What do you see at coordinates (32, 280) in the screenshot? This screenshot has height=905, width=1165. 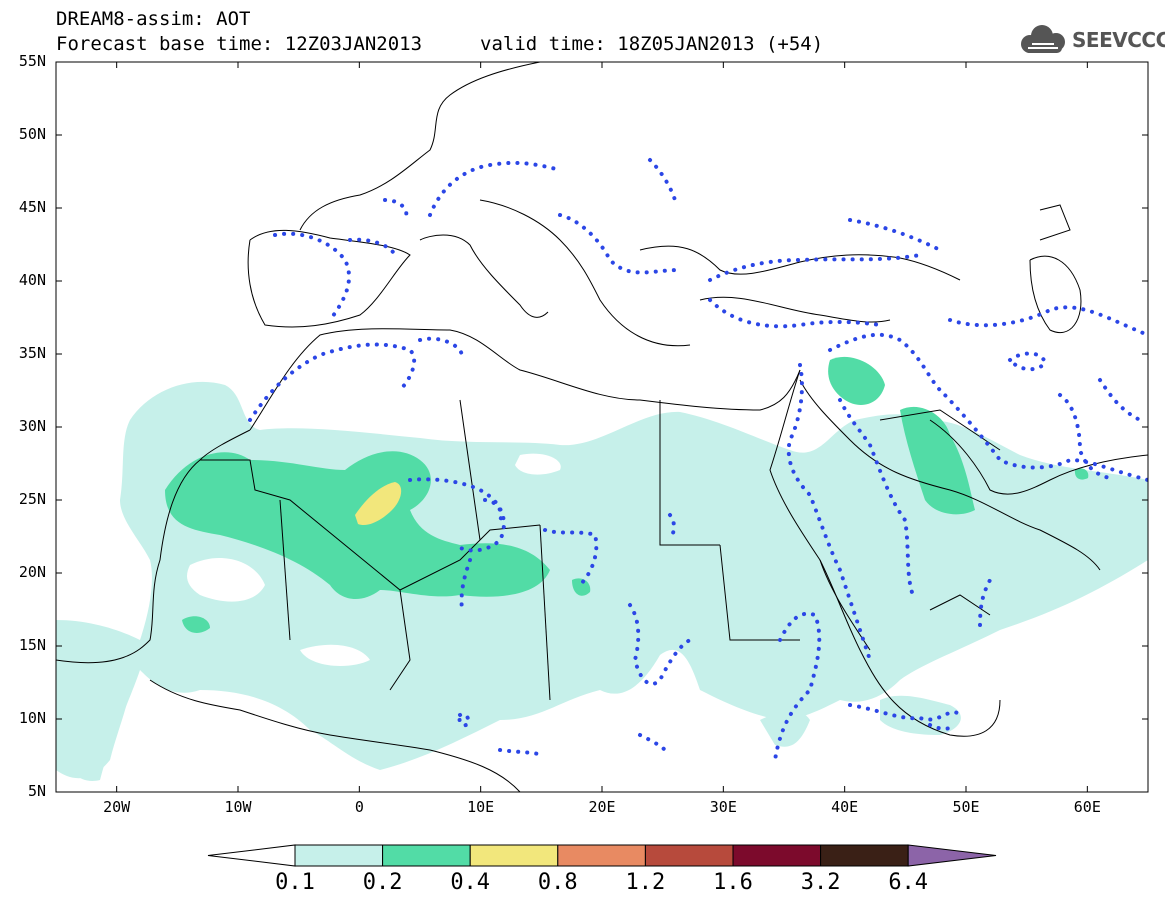 I see `lat-label: 40N` at bounding box center [32, 280].